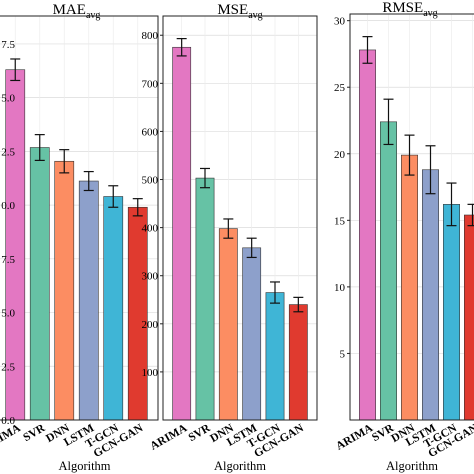 This screenshot has width=474, height=474. What do you see at coordinates (150, 36) in the screenshot?
I see `y-tick-label: 800` at bounding box center [150, 36].